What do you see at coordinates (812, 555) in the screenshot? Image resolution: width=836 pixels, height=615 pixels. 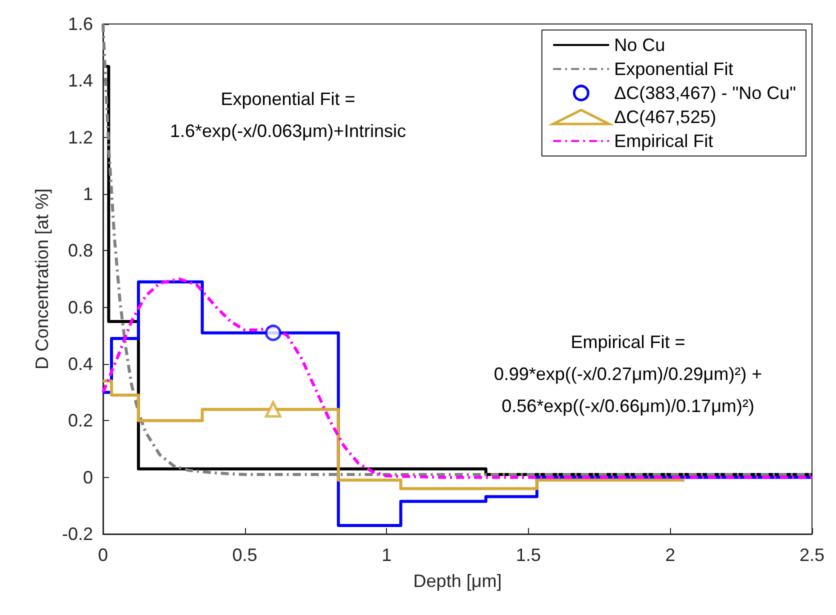 I see `x-tick-label: 2.5` at bounding box center [812, 555].